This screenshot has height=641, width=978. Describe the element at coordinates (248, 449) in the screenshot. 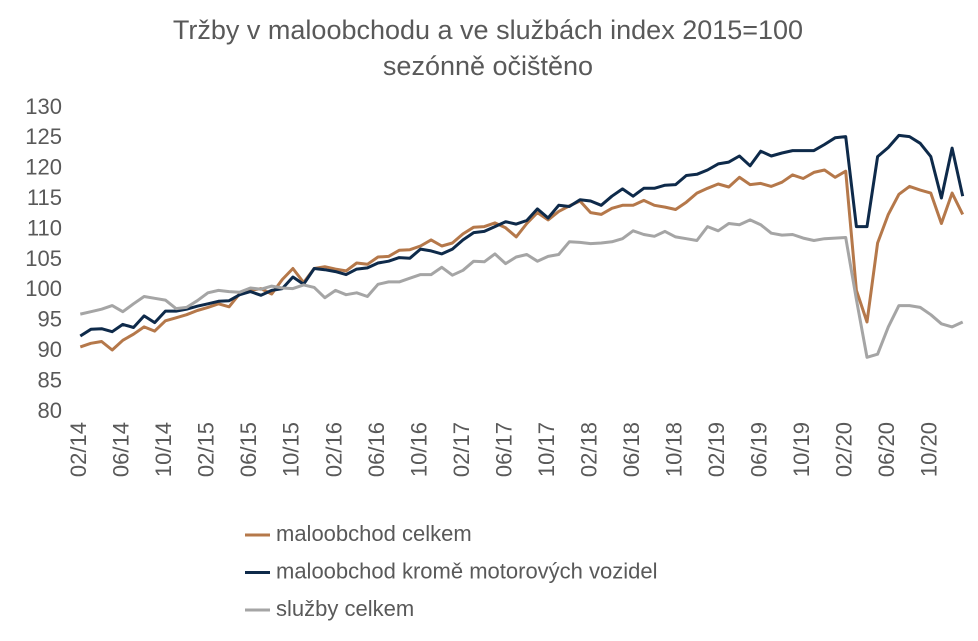

I see `x-tick-label: 06/15` at that location.